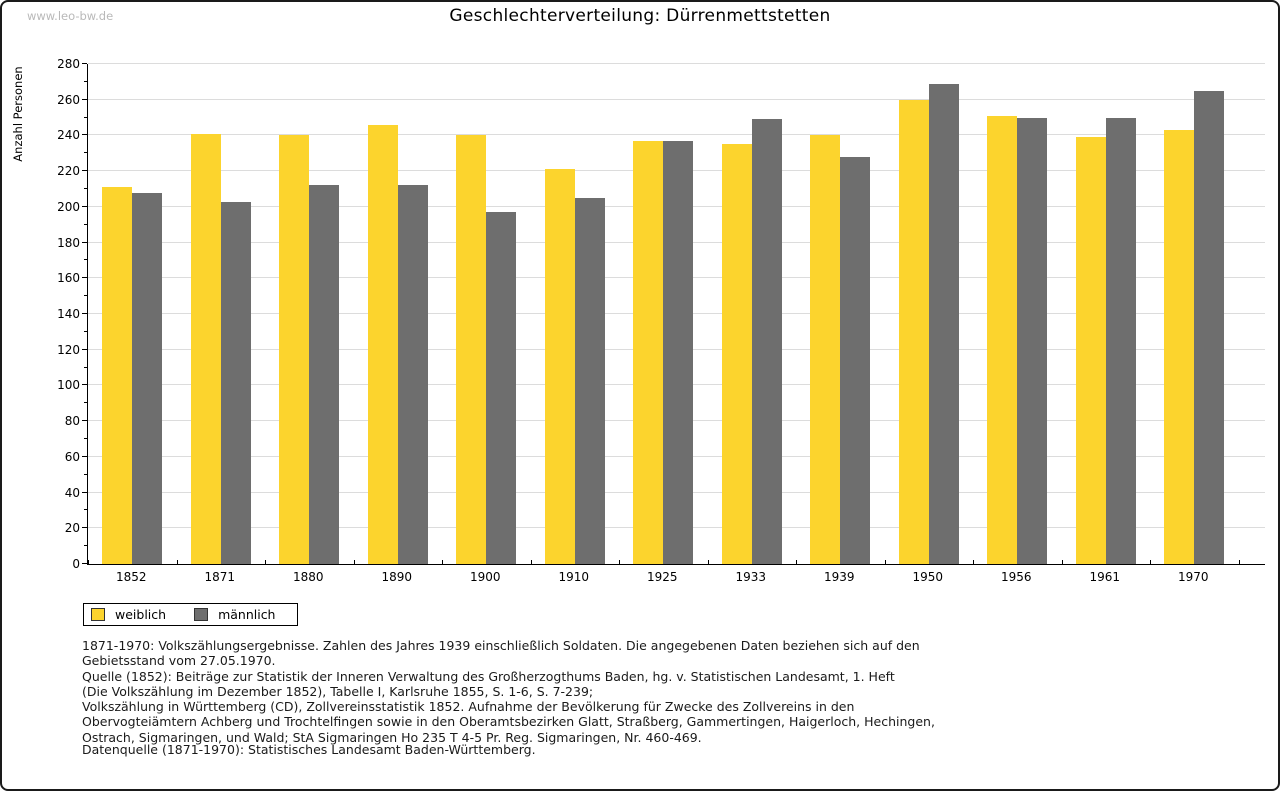  Describe the element at coordinates (72, 421) in the screenshot. I see `y-axis-tick-label: 80` at that location.